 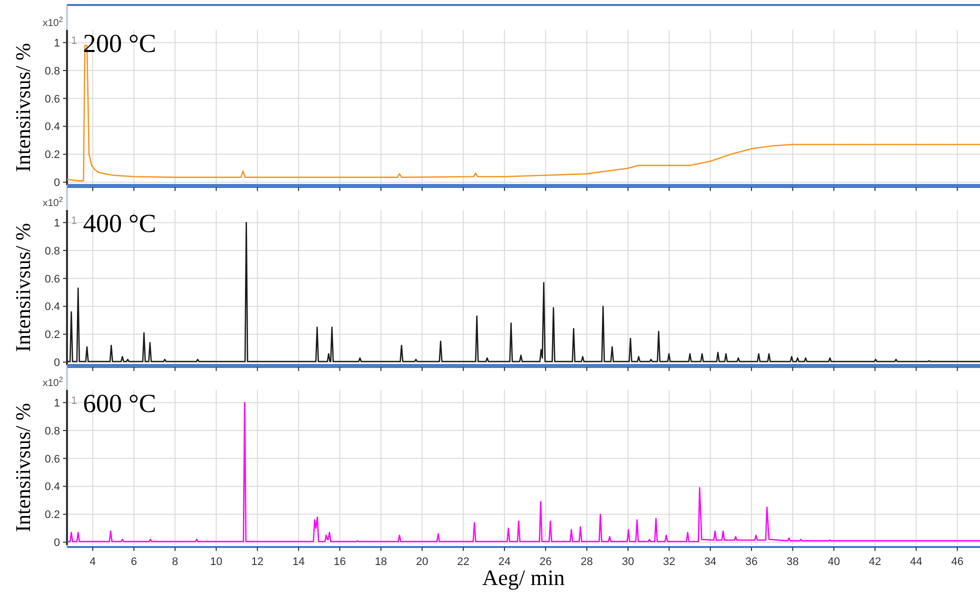 I want to click on x-tick-label: 34, so click(x=710, y=562).